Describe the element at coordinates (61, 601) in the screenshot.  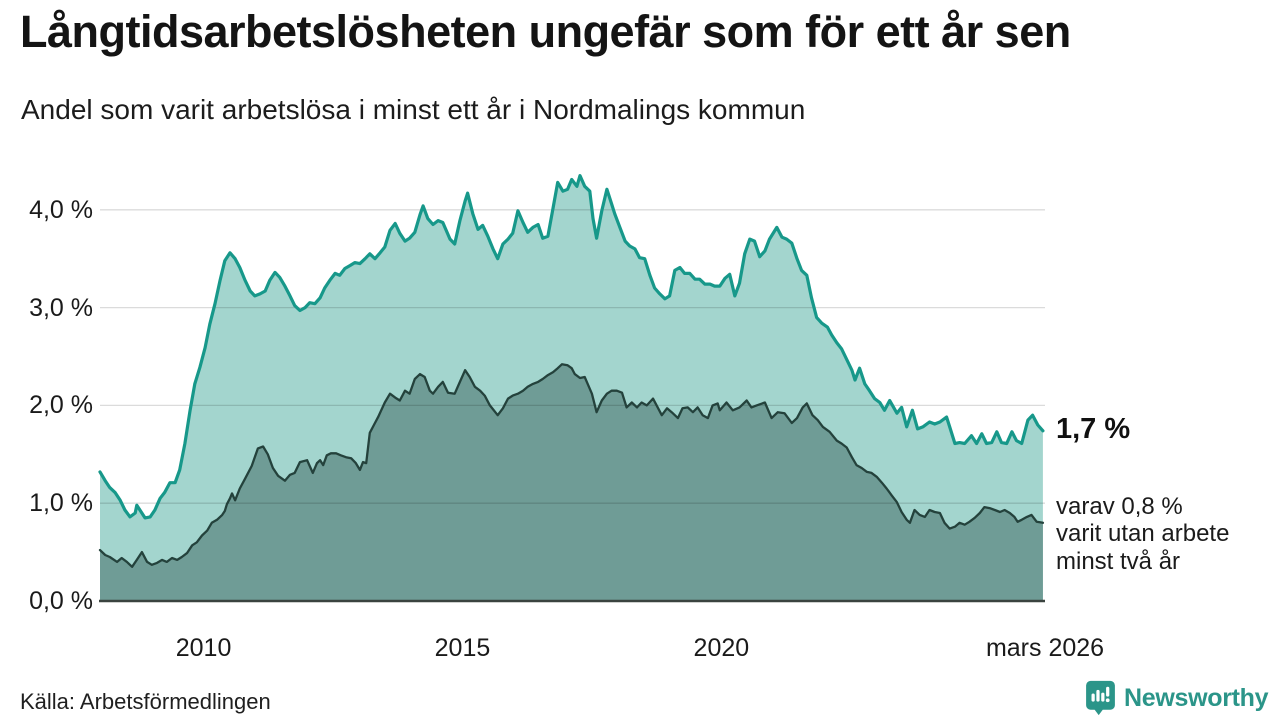
I see `y-tick-label: 0,0 %` at that location.